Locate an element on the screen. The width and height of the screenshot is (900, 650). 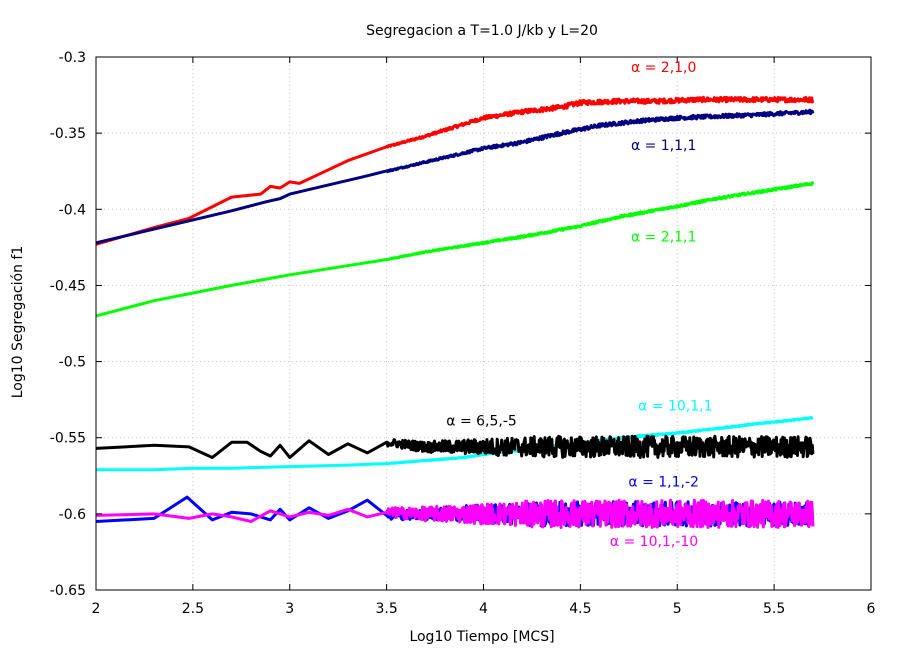
y-tick-label: -0.4 is located at coordinates (72, 210).